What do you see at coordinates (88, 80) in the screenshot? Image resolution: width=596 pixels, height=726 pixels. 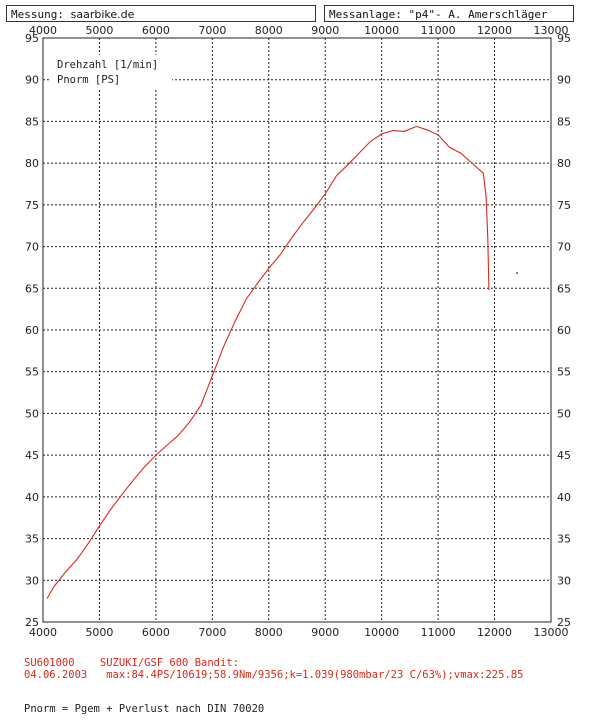 I see `legend-power-label: Pnorm [PS]` at bounding box center [88, 80].